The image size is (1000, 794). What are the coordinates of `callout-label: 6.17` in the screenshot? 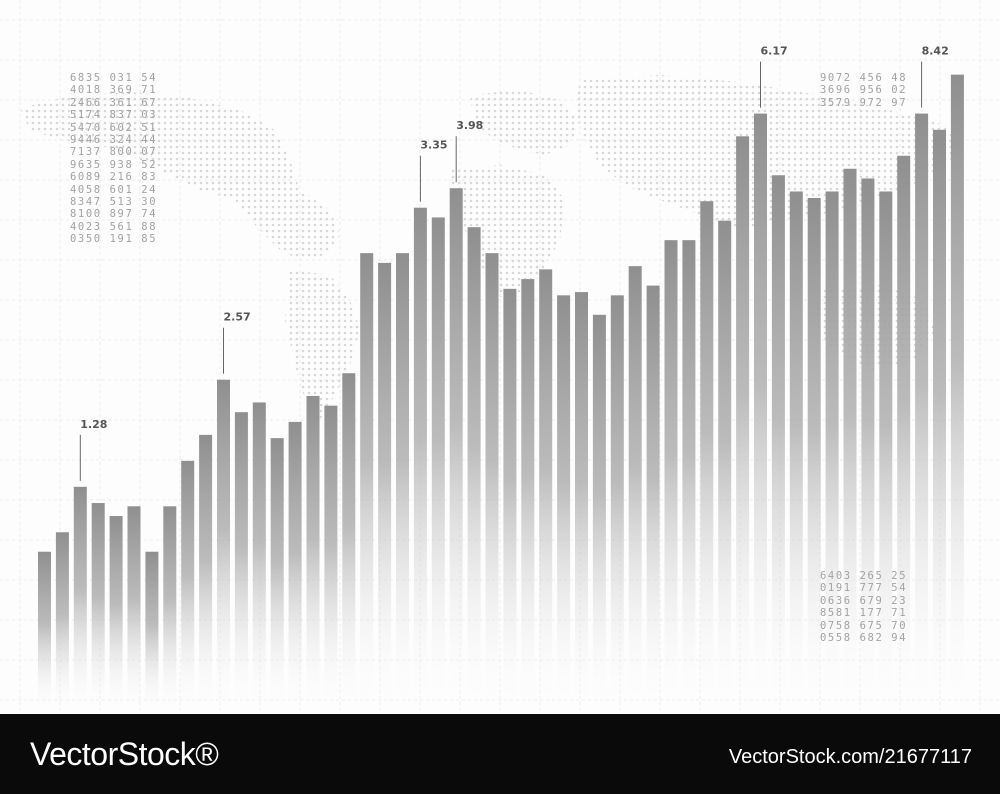 It's located at (774, 51).